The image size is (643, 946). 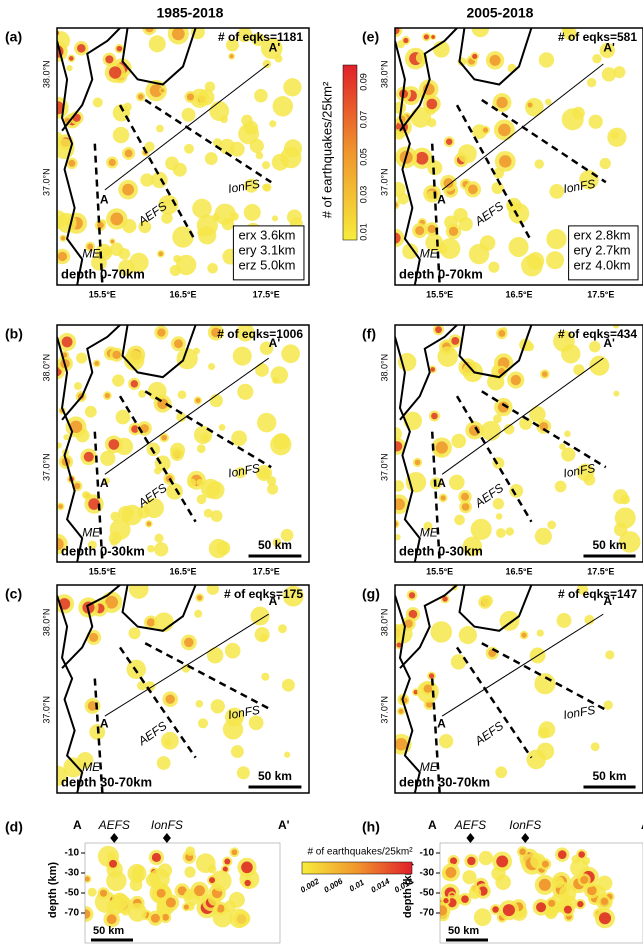 What do you see at coordinates (53, 890) in the screenshot?
I see `y-axis-title: depth (km)` at bounding box center [53, 890].